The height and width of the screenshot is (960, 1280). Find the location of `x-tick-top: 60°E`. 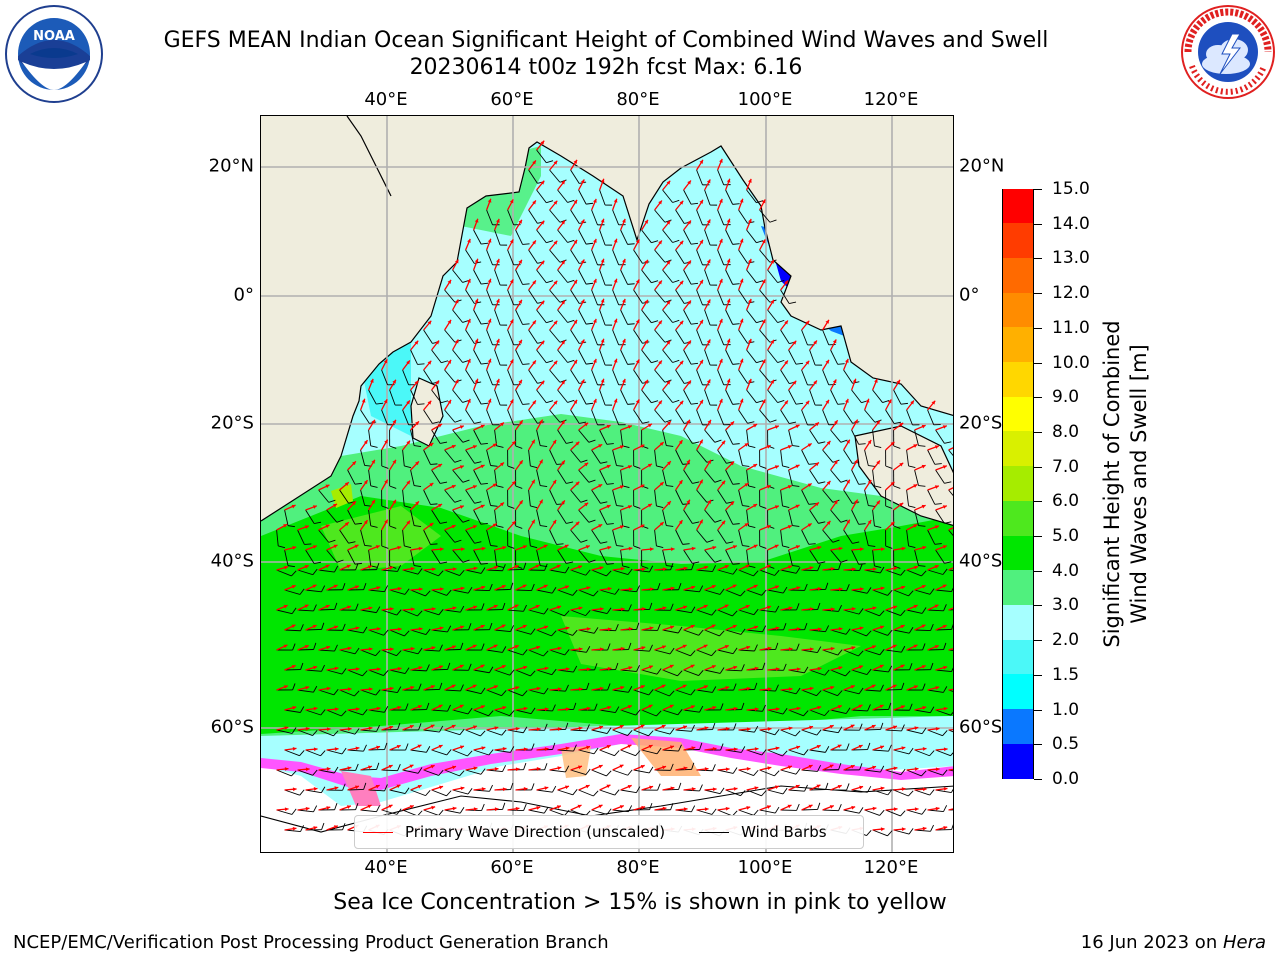

x-tick-top: 60°E is located at coordinates (512, 99).